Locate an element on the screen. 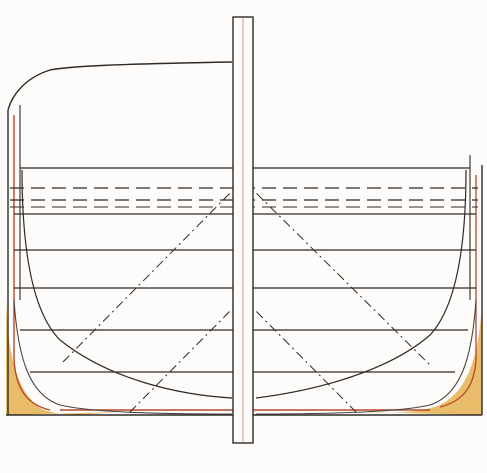 The width and height of the screenshot is (487, 473). construction-diagonal-lower-right is located at coordinates (299, 355).